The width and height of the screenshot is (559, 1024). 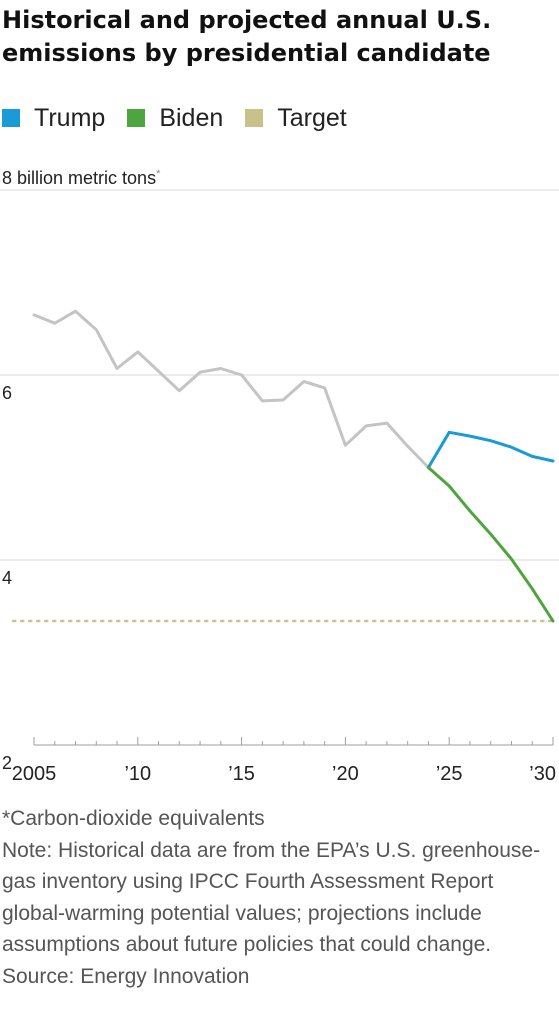 I want to click on trump-projection-line, so click(x=490, y=449).